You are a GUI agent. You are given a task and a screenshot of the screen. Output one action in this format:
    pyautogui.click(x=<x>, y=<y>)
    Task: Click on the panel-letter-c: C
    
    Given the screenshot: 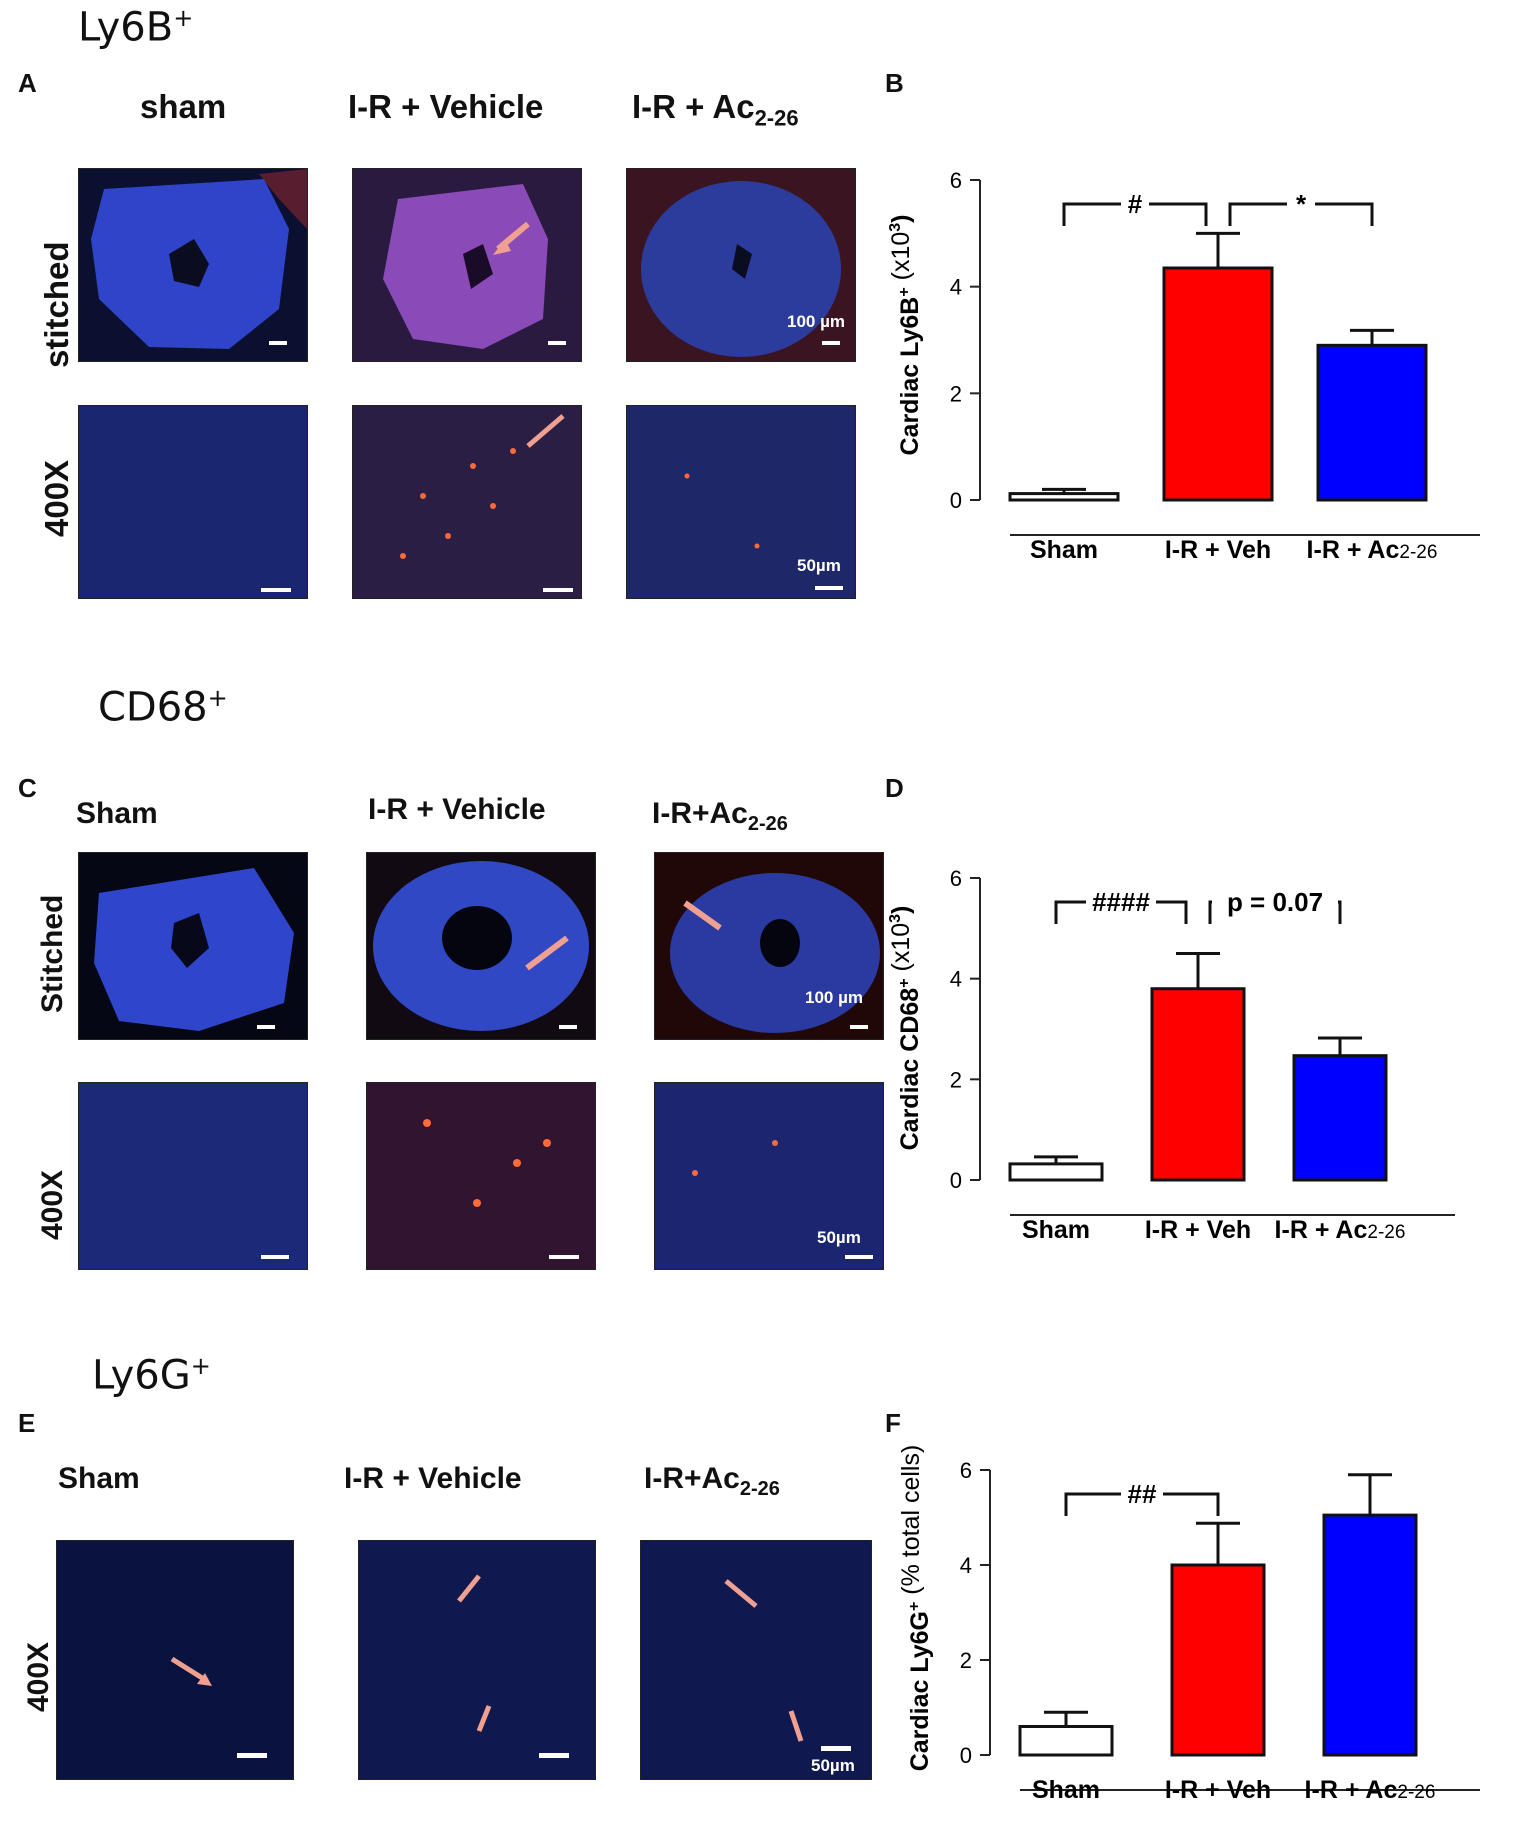 What is the action you would take?
    pyautogui.click(x=27, y=788)
    